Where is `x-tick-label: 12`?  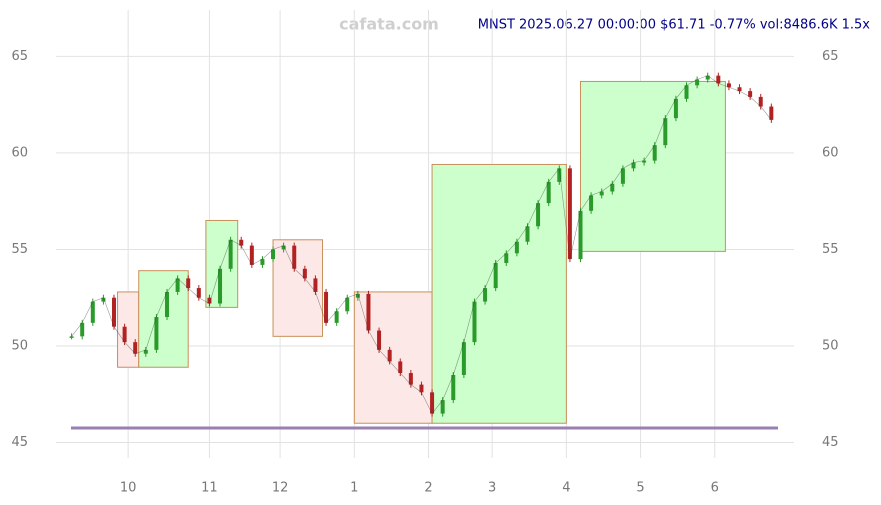 x-tick-label: 12 is located at coordinates (280, 488).